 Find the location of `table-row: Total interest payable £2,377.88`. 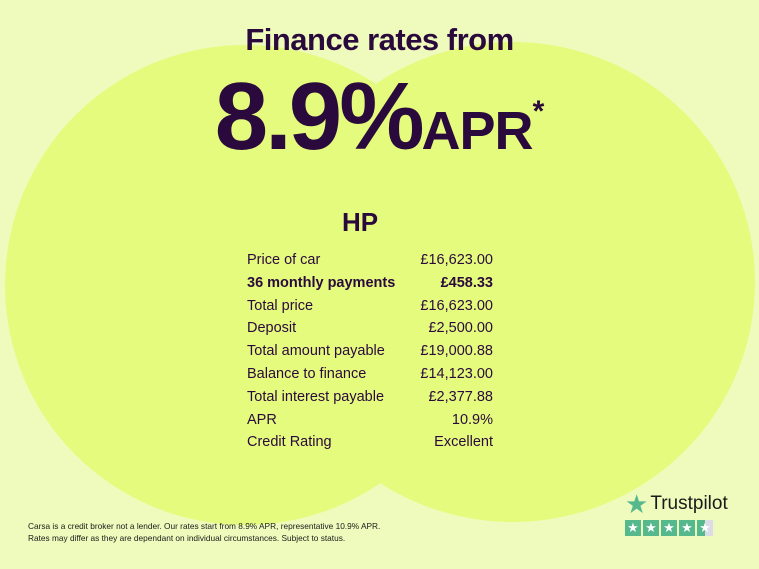

table-row: Total interest payable £2,377.88 is located at coordinates (370, 397).